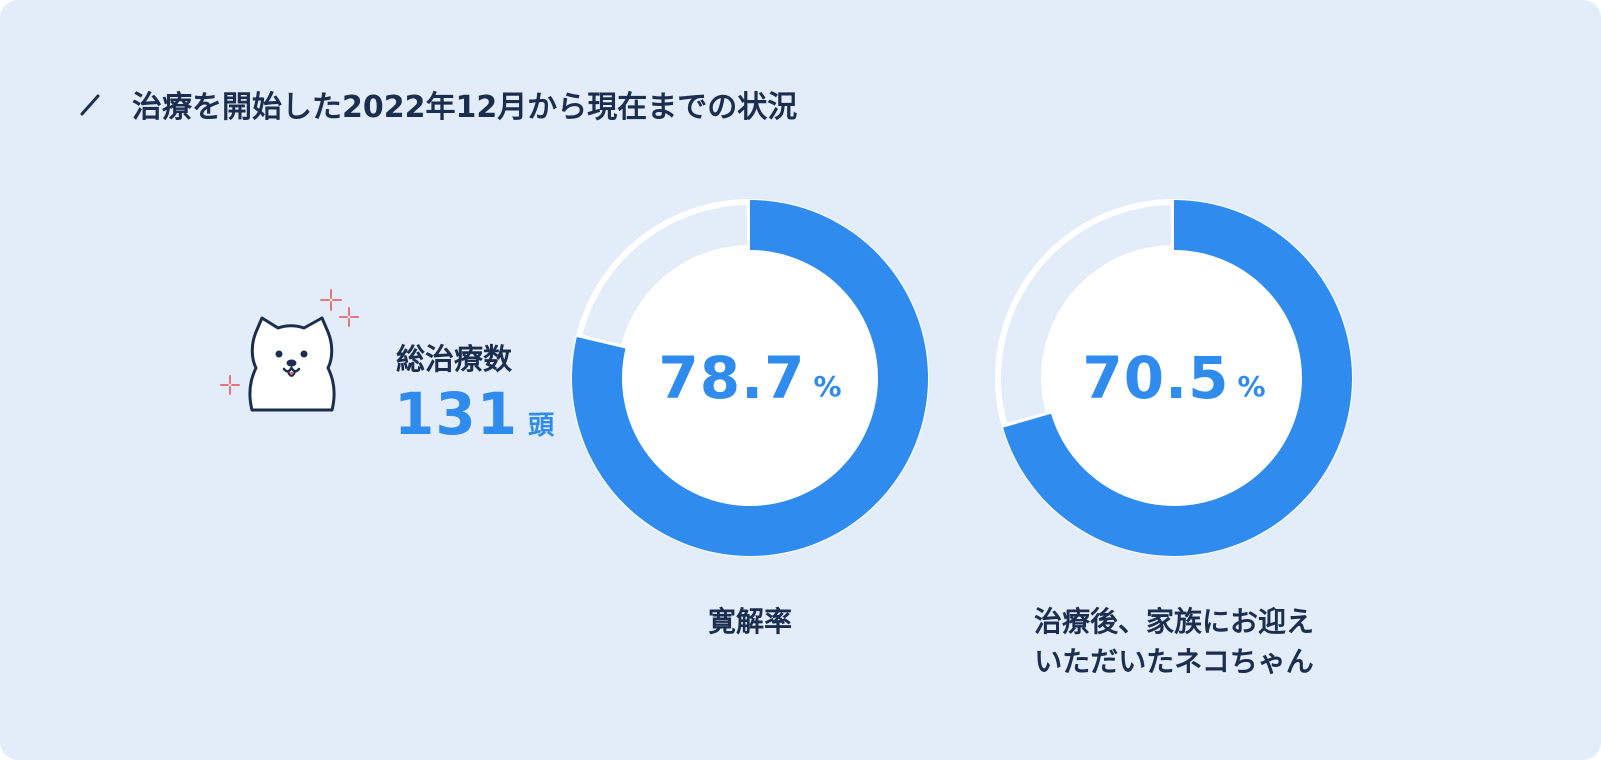 This screenshot has width=1601, height=760. I want to click on donut-center: 78.7 %, so click(750, 378).